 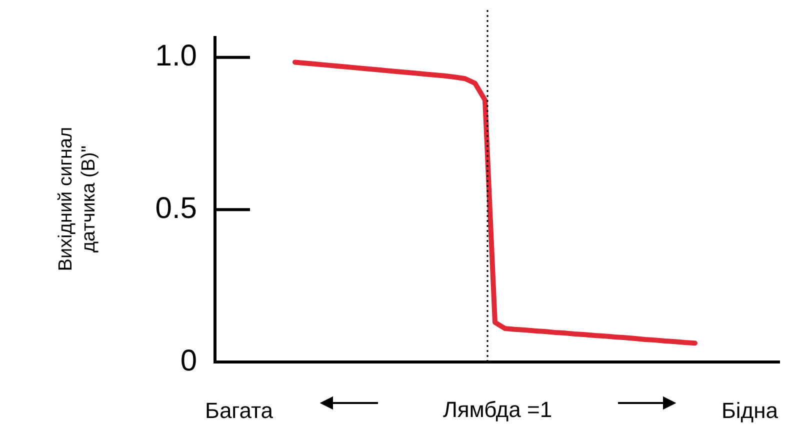 I want to click on y-tick-label: 0, so click(x=188, y=361).